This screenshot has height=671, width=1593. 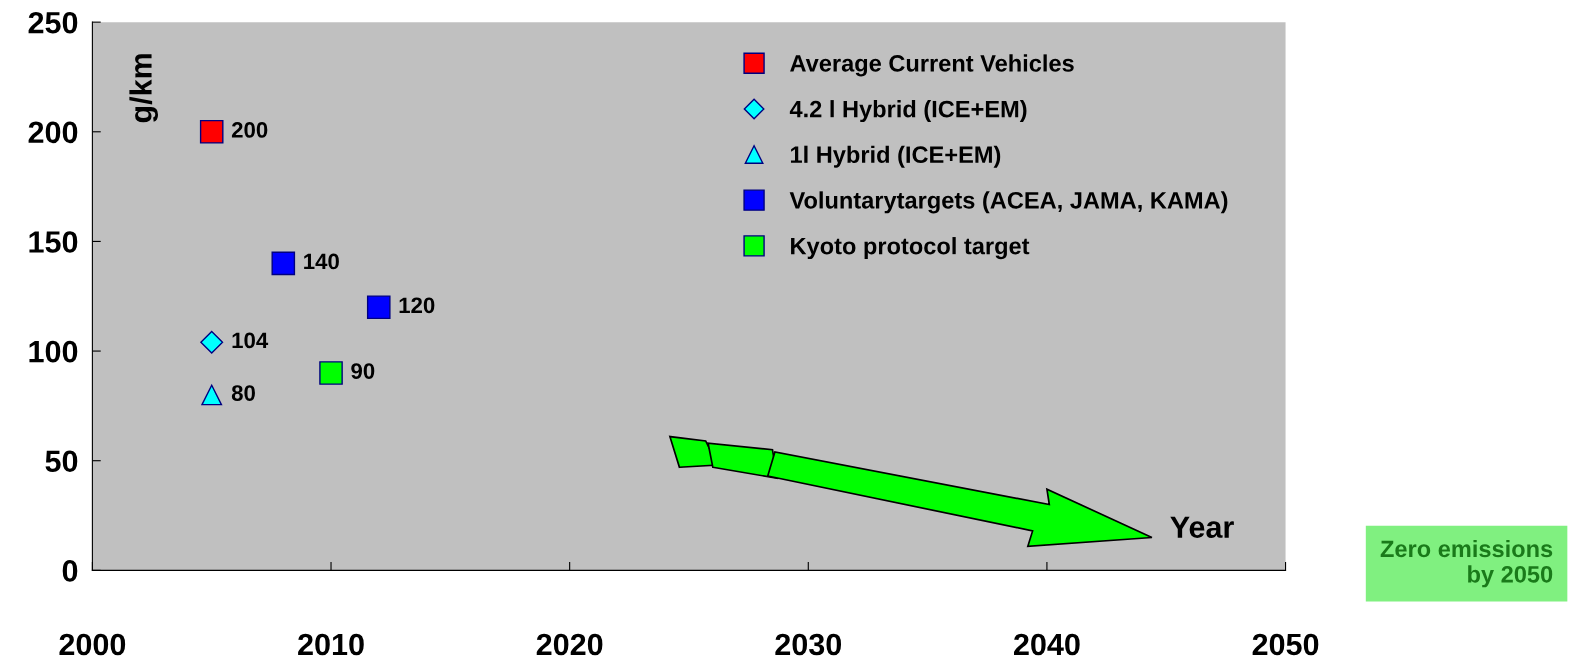 What do you see at coordinates (808, 644) in the screenshot?
I see `x-tick-label: 2030` at bounding box center [808, 644].